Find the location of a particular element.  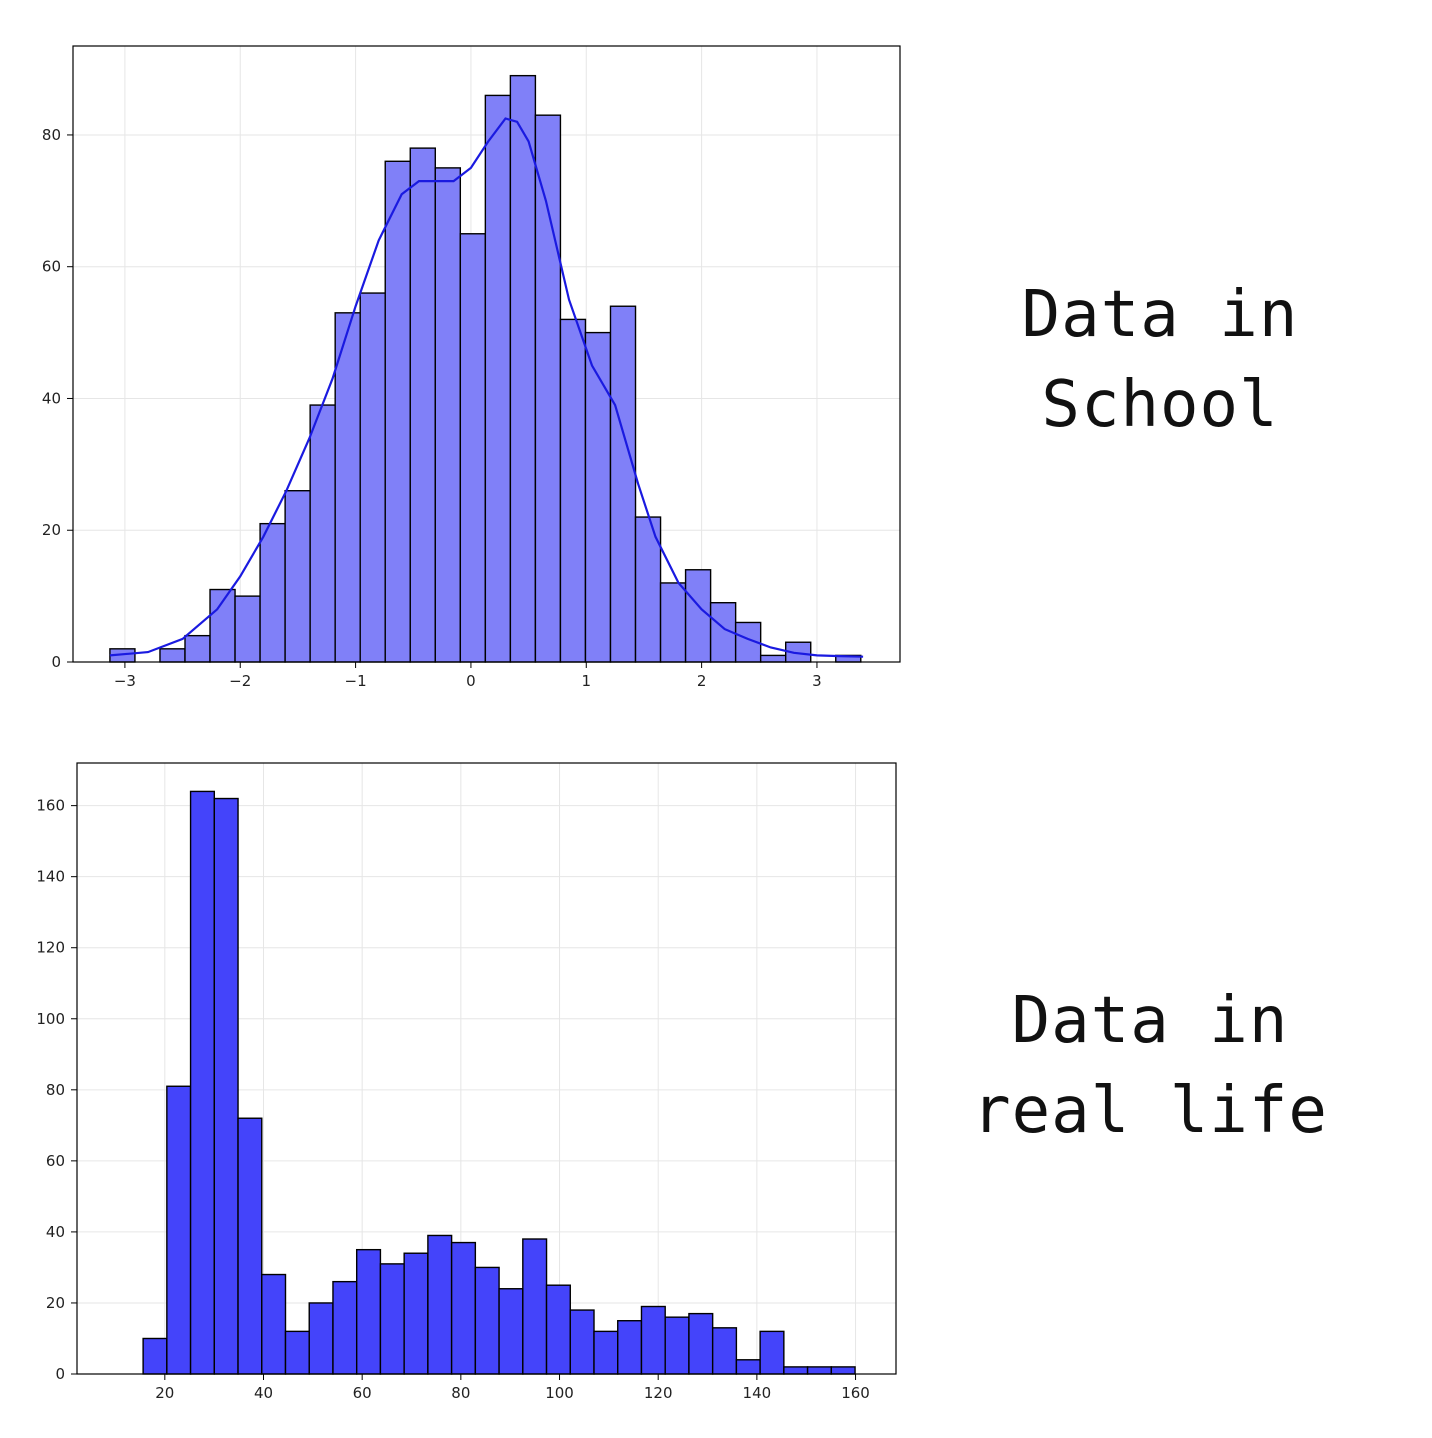

x-tick-label: 120 is located at coordinates (658, 1393).